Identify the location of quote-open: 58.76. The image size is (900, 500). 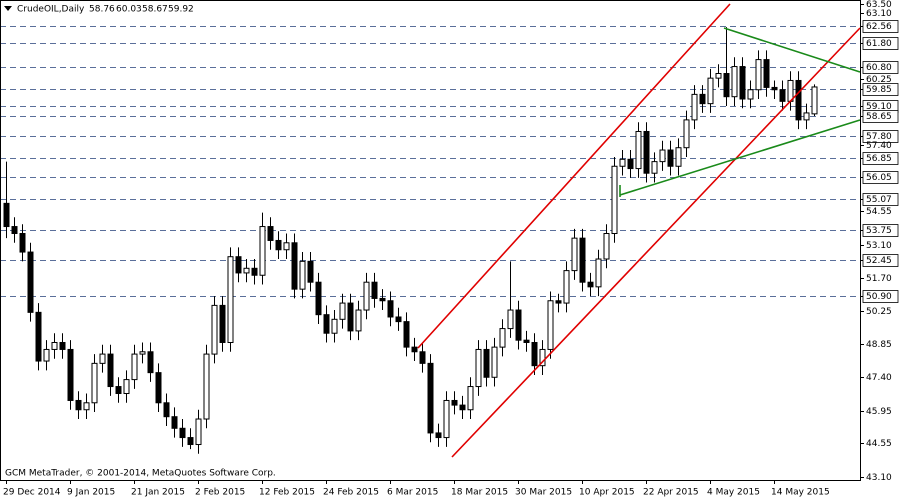
(102, 10).